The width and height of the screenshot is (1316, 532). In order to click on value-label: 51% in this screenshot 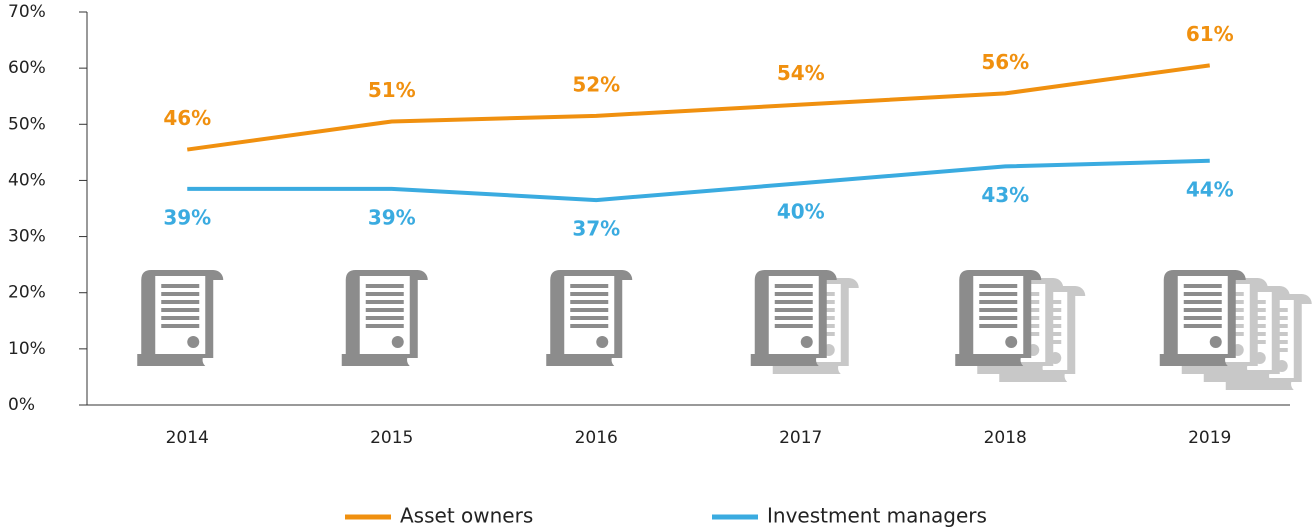, I will do `click(392, 90)`.